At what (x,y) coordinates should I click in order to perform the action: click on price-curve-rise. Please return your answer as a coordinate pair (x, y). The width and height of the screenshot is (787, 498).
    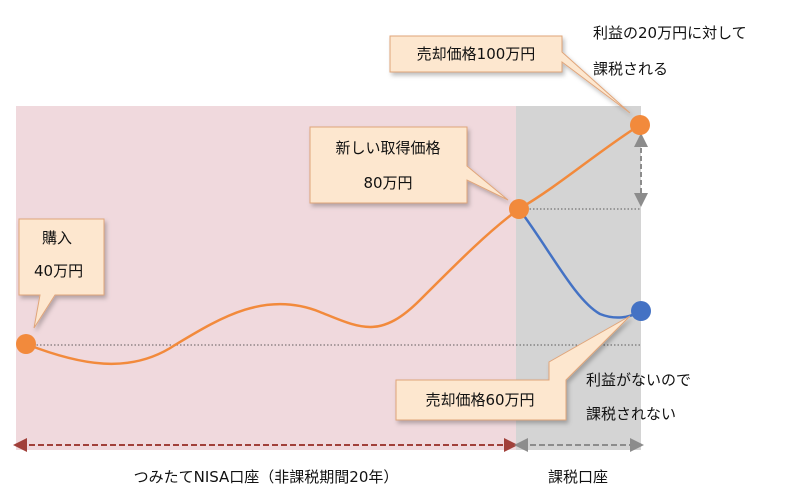
    Looking at the image, I should click on (579, 167).